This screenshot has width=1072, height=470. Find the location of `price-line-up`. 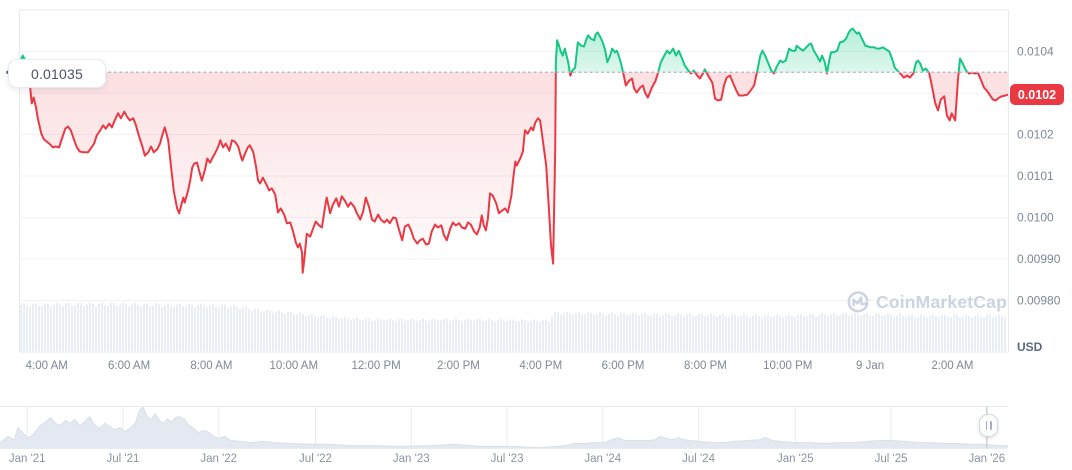

price-line-up is located at coordinates (499, 50).